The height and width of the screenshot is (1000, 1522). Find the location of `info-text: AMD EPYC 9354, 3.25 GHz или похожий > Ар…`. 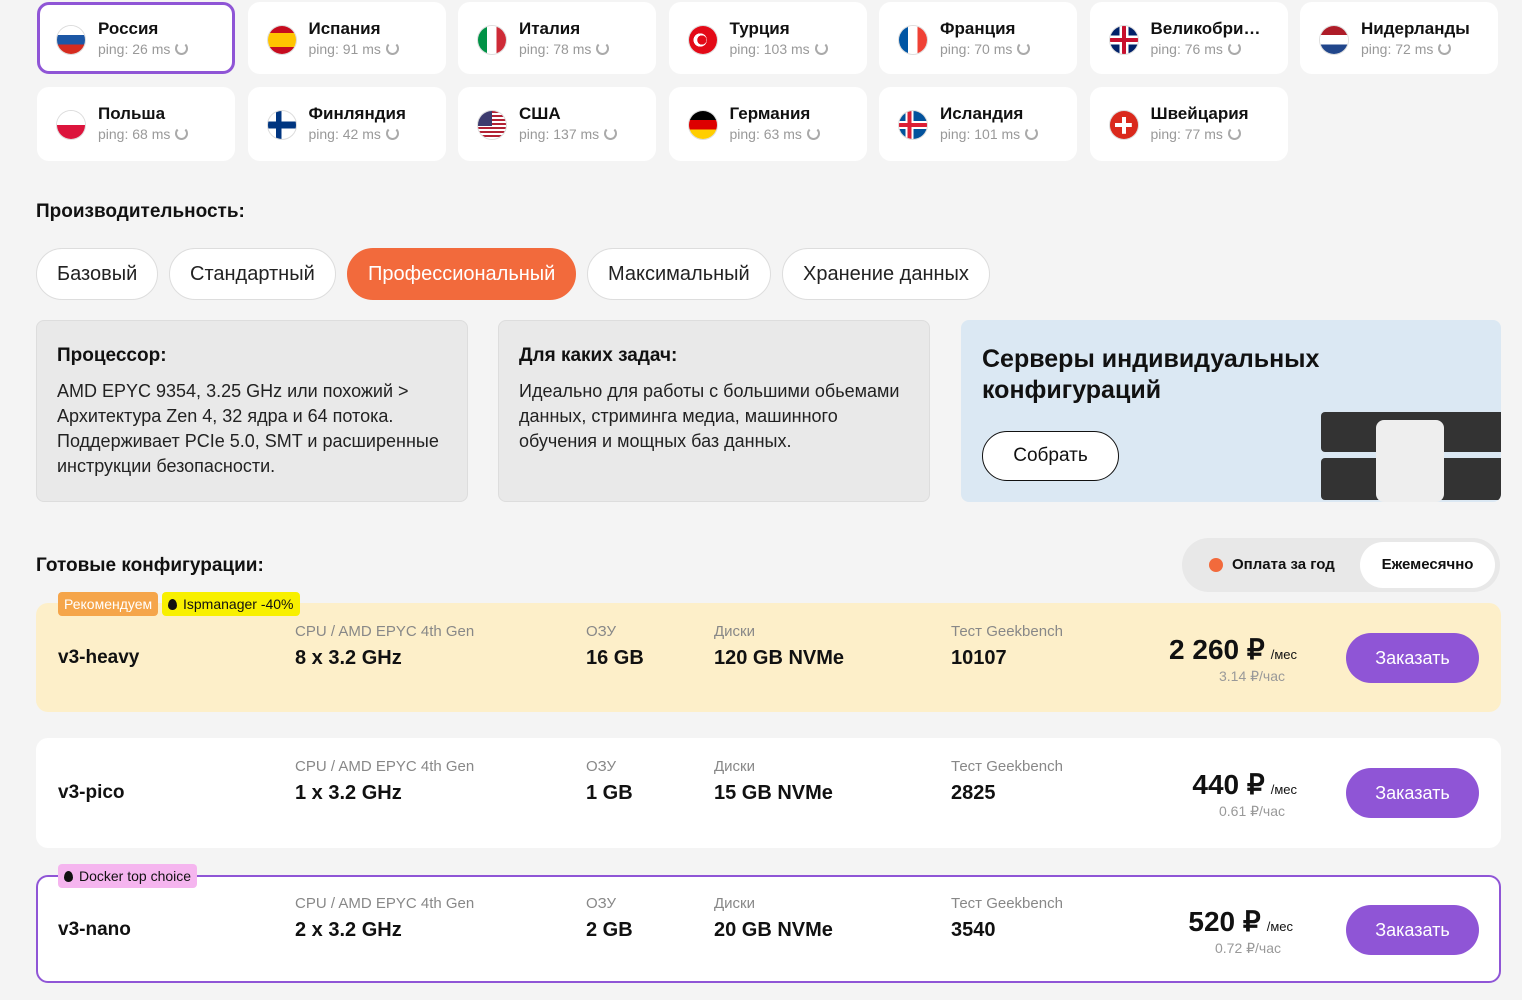

info-text: AMD EPYC 9354, 3.25 GHz или похожий > Ар… is located at coordinates (248, 428).